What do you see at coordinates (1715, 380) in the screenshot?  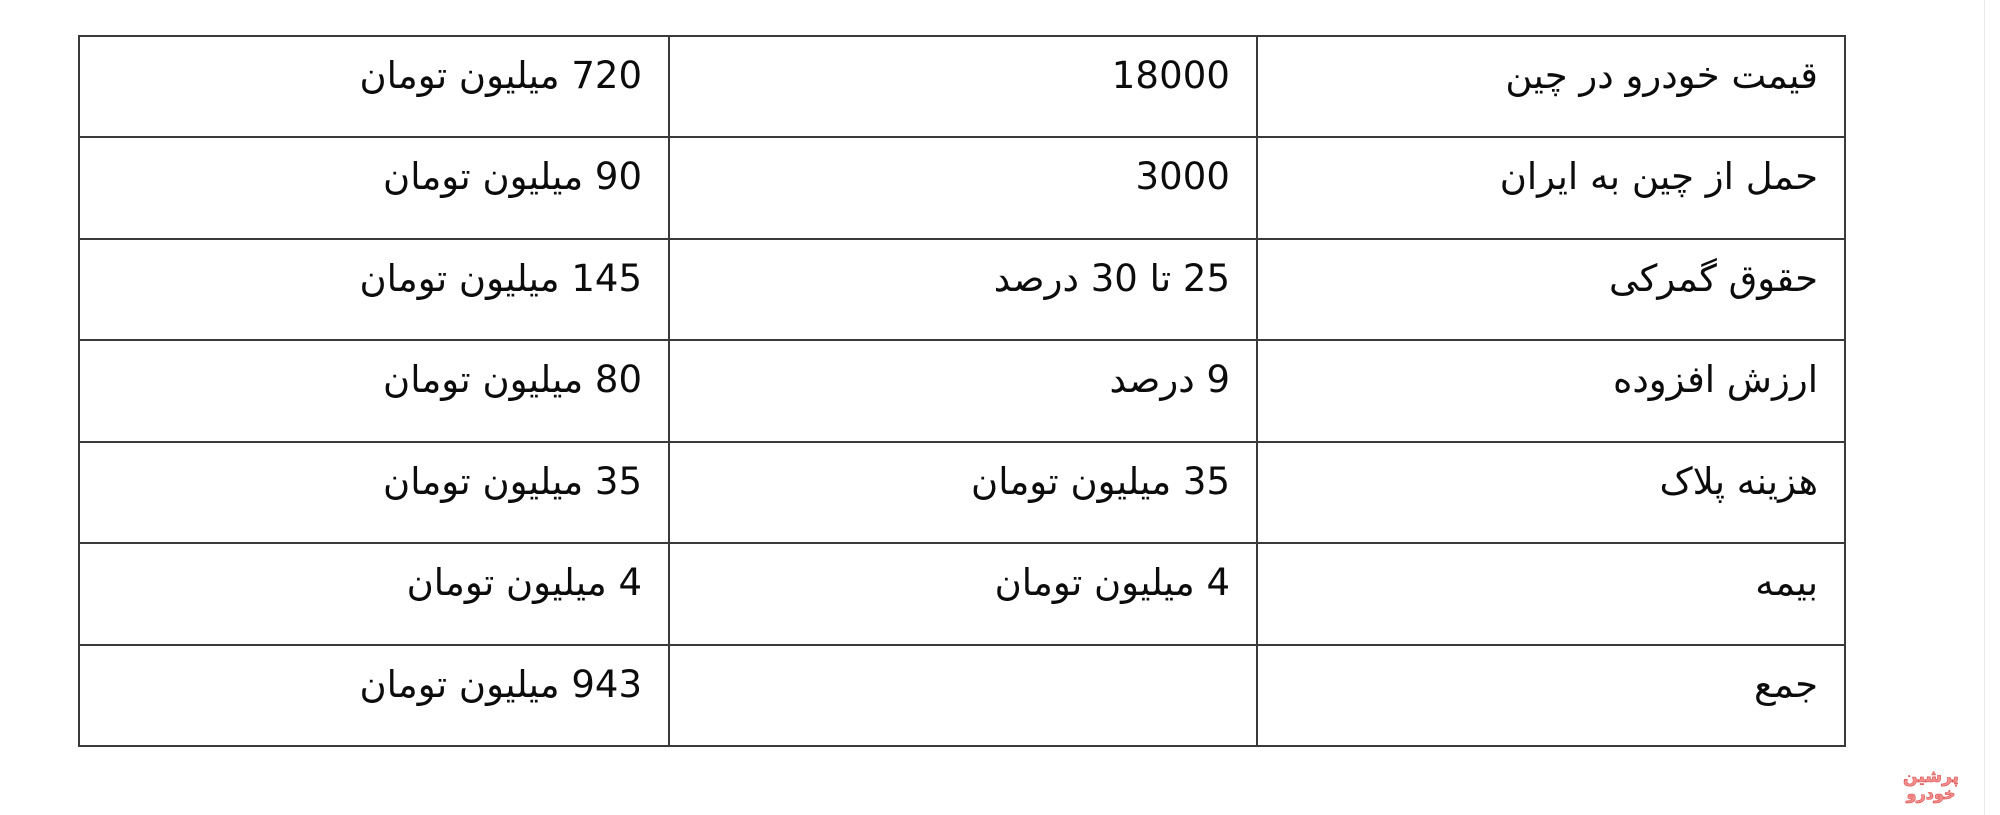 I see `row-label-text: ارزش افزوده` at bounding box center [1715, 380].